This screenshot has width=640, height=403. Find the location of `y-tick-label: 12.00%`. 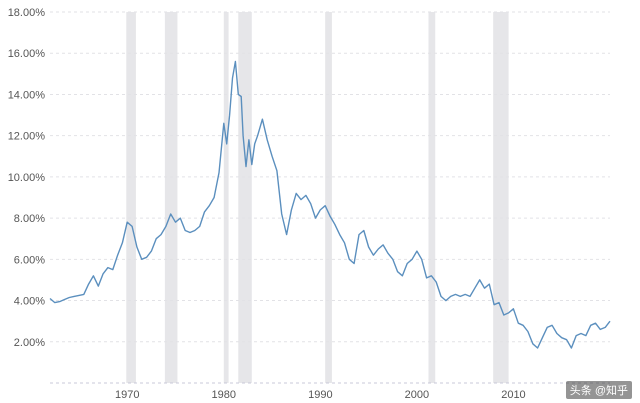

y-tick-label: 12.00% is located at coordinates (27, 137).